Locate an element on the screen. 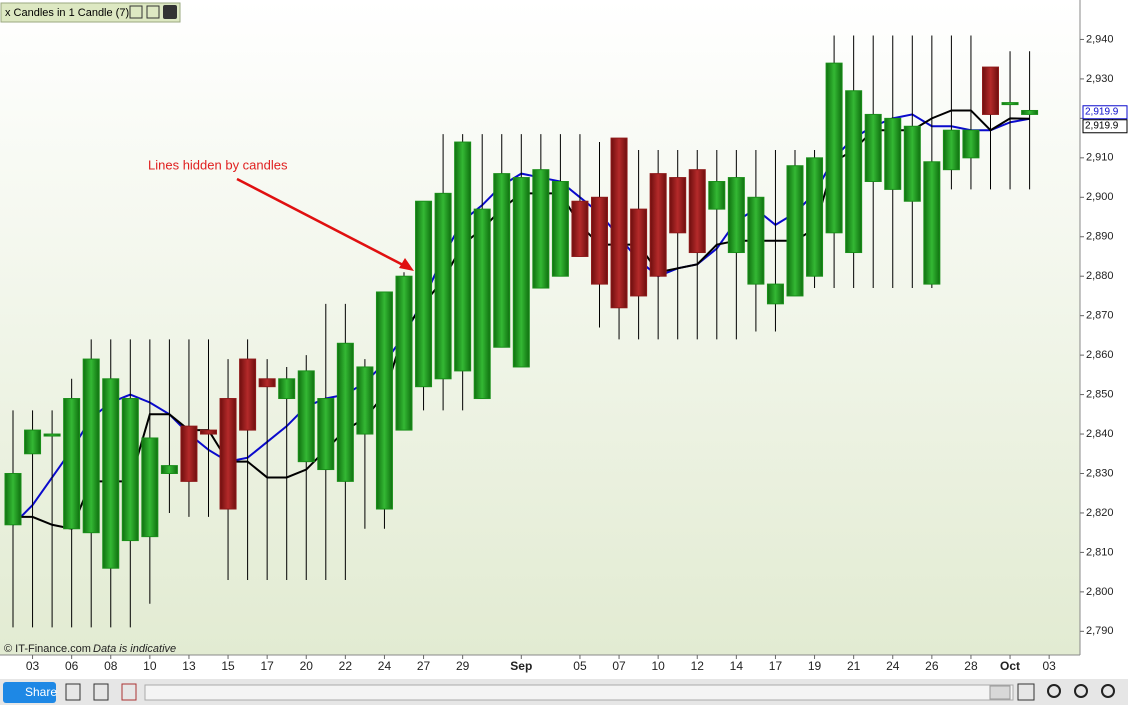 The width and height of the screenshot is (1128, 705). y-tick-label: 2,910 is located at coordinates (1100, 158).